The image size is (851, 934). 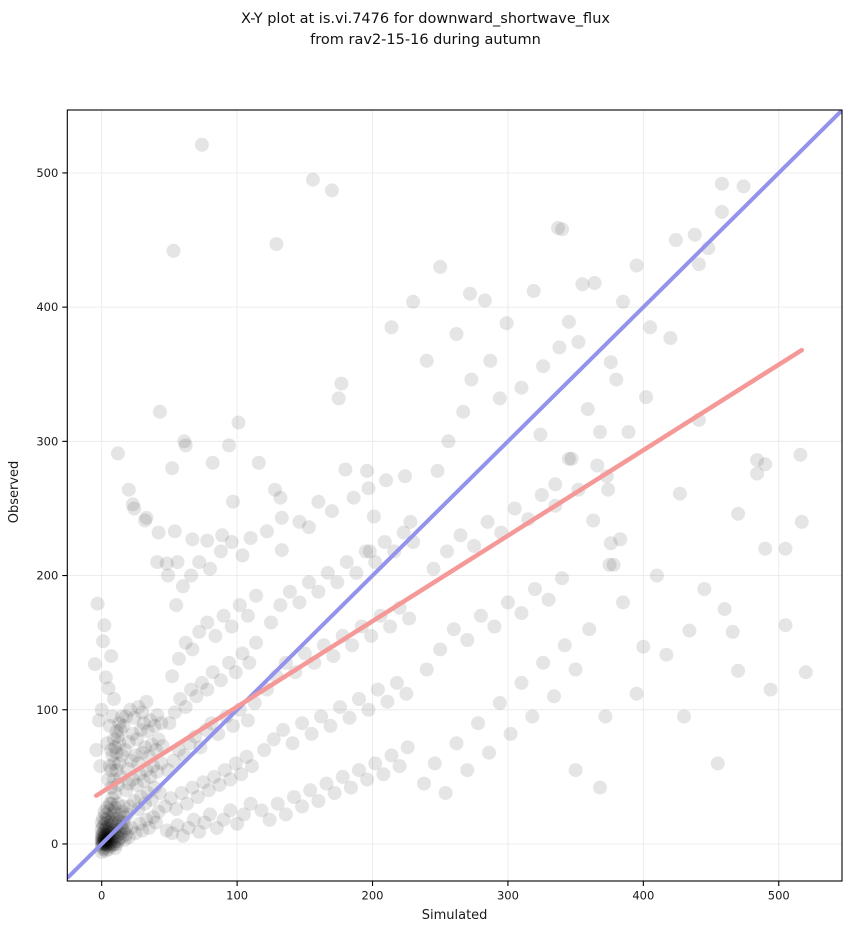 What do you see at coordinates (643, 896) in the screenshot?
I see `x-tick-label: 400` at bounding box center [643, 896].